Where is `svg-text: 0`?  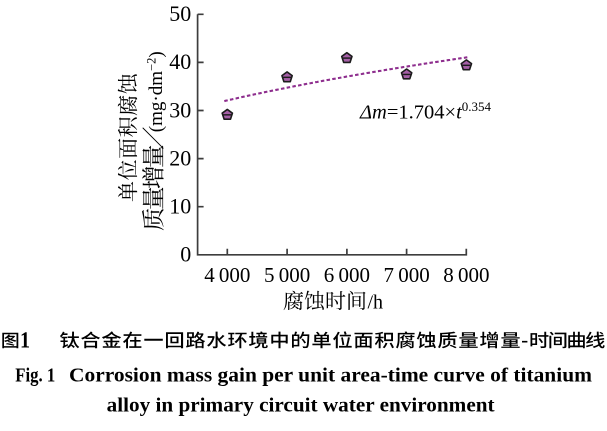 svg-text: 0 is located at coordinates (185, 254).